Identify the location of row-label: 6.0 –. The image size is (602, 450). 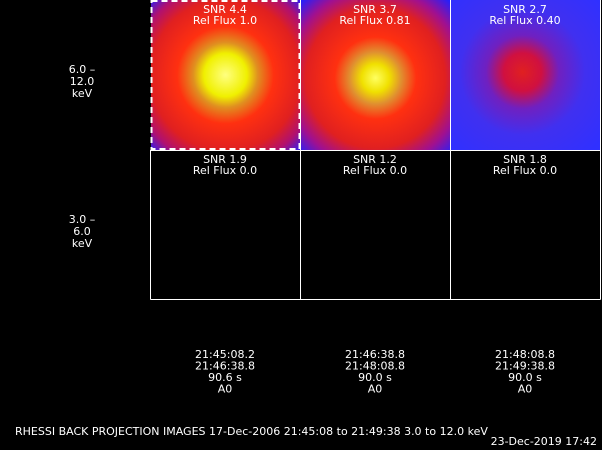
(82, 69).